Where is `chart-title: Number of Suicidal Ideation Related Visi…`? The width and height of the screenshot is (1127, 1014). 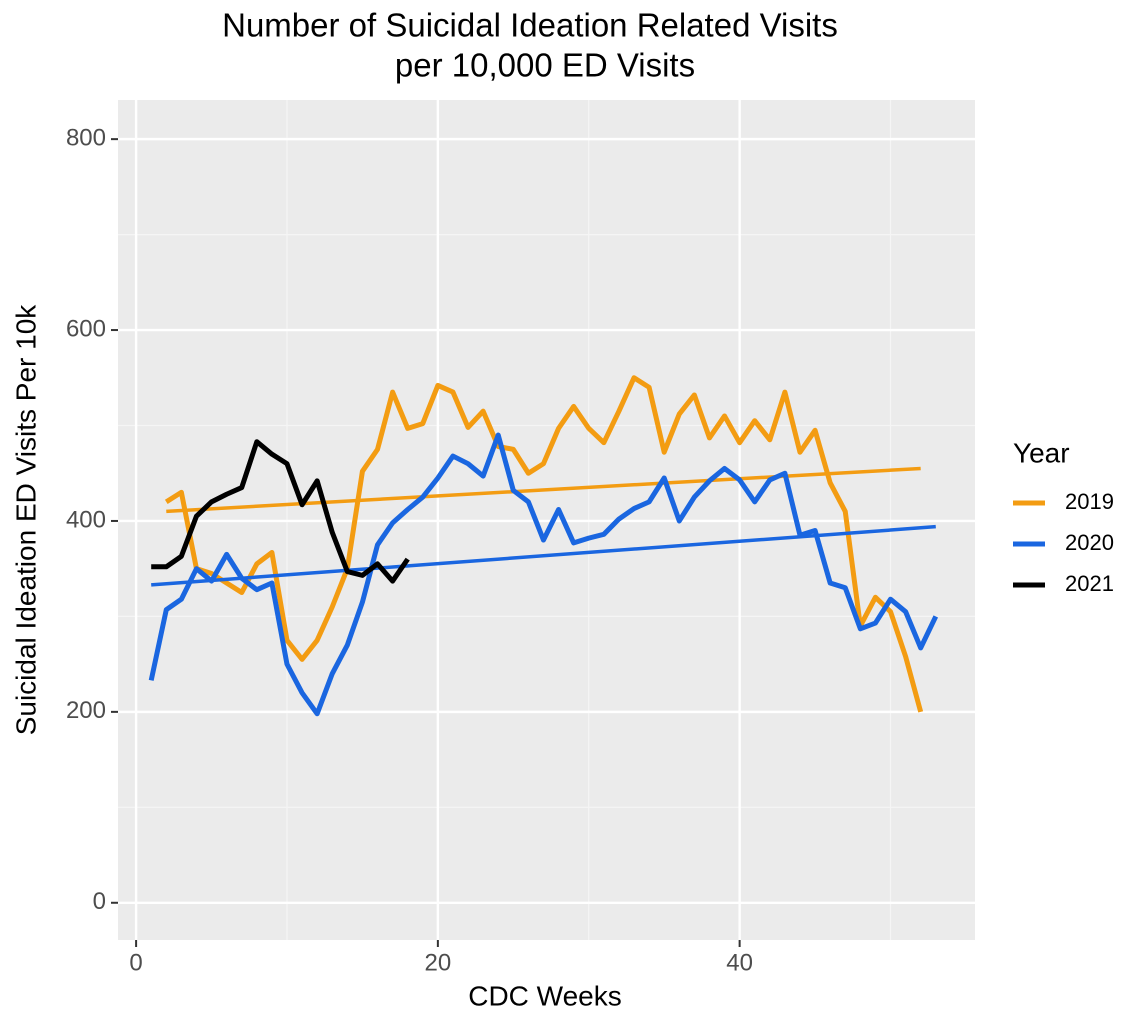
chart-title: Number of Suicidal Ideation Related Visi… is located at coordinates (530, 25).